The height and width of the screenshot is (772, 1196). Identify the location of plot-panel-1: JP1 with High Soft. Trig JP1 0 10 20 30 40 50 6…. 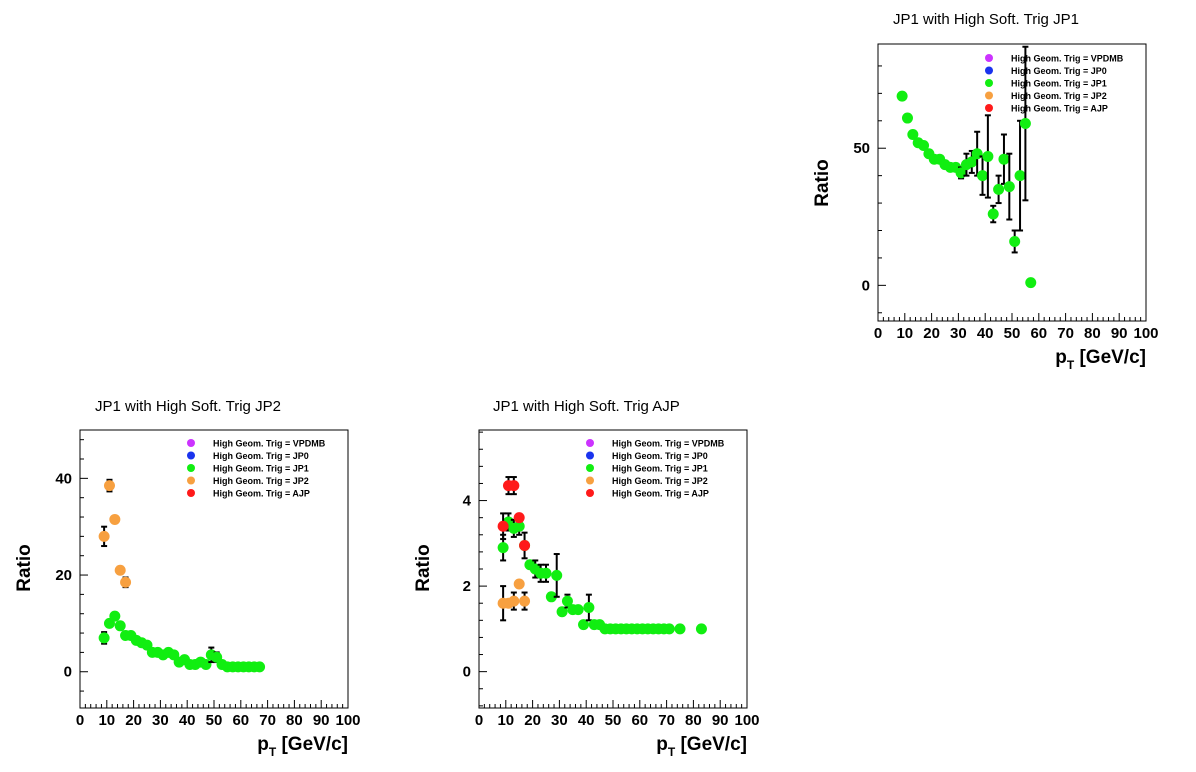
(985, 191).